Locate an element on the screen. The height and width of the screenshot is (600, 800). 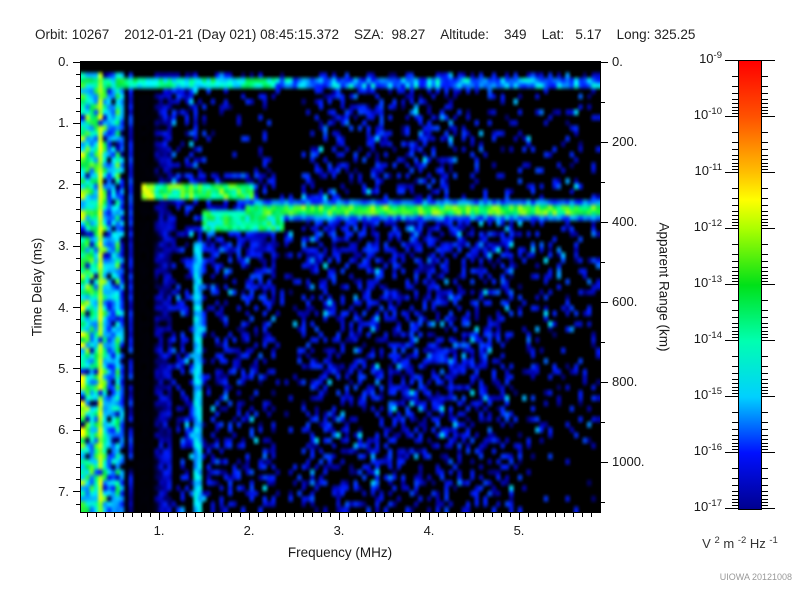
colorbar-unit-label: V 2 m -2 Hz -1 is located at coordinates (740, 543).